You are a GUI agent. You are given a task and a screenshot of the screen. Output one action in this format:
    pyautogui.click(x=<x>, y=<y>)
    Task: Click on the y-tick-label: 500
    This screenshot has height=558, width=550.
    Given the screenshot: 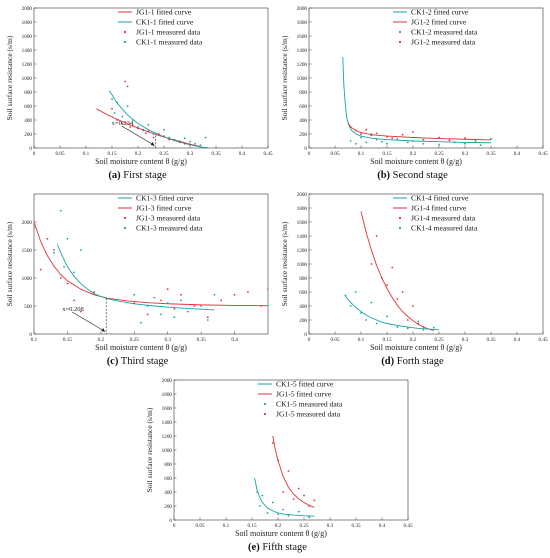 What is the action you would take?
    pyautogui.click(x=28, y=307)
    